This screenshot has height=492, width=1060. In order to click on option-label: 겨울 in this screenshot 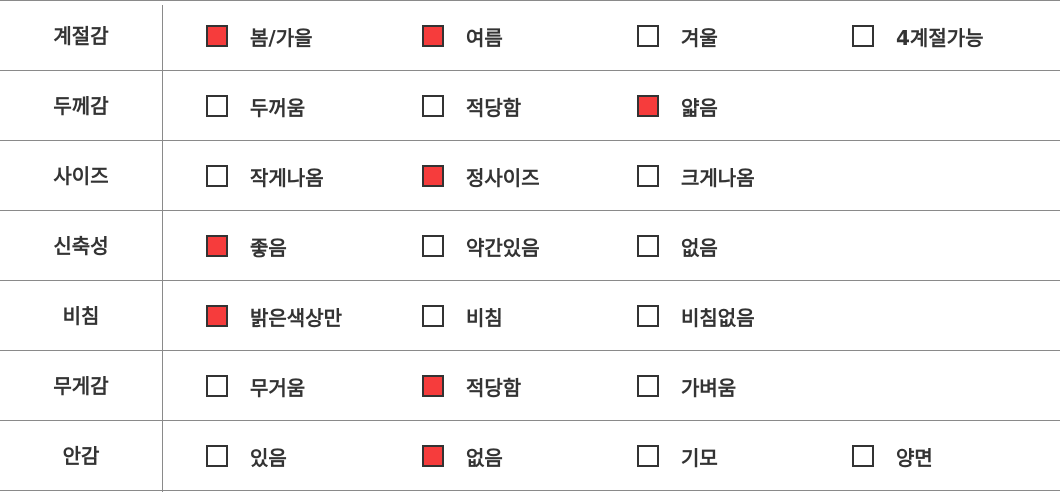, I will do `click(699, 37)`.